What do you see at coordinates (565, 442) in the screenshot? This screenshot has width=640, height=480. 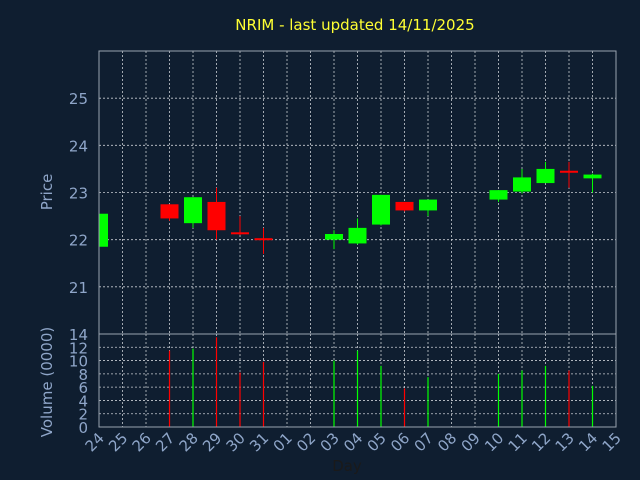 I see `x-tick-label: 13` at bounding box center [565, 442].